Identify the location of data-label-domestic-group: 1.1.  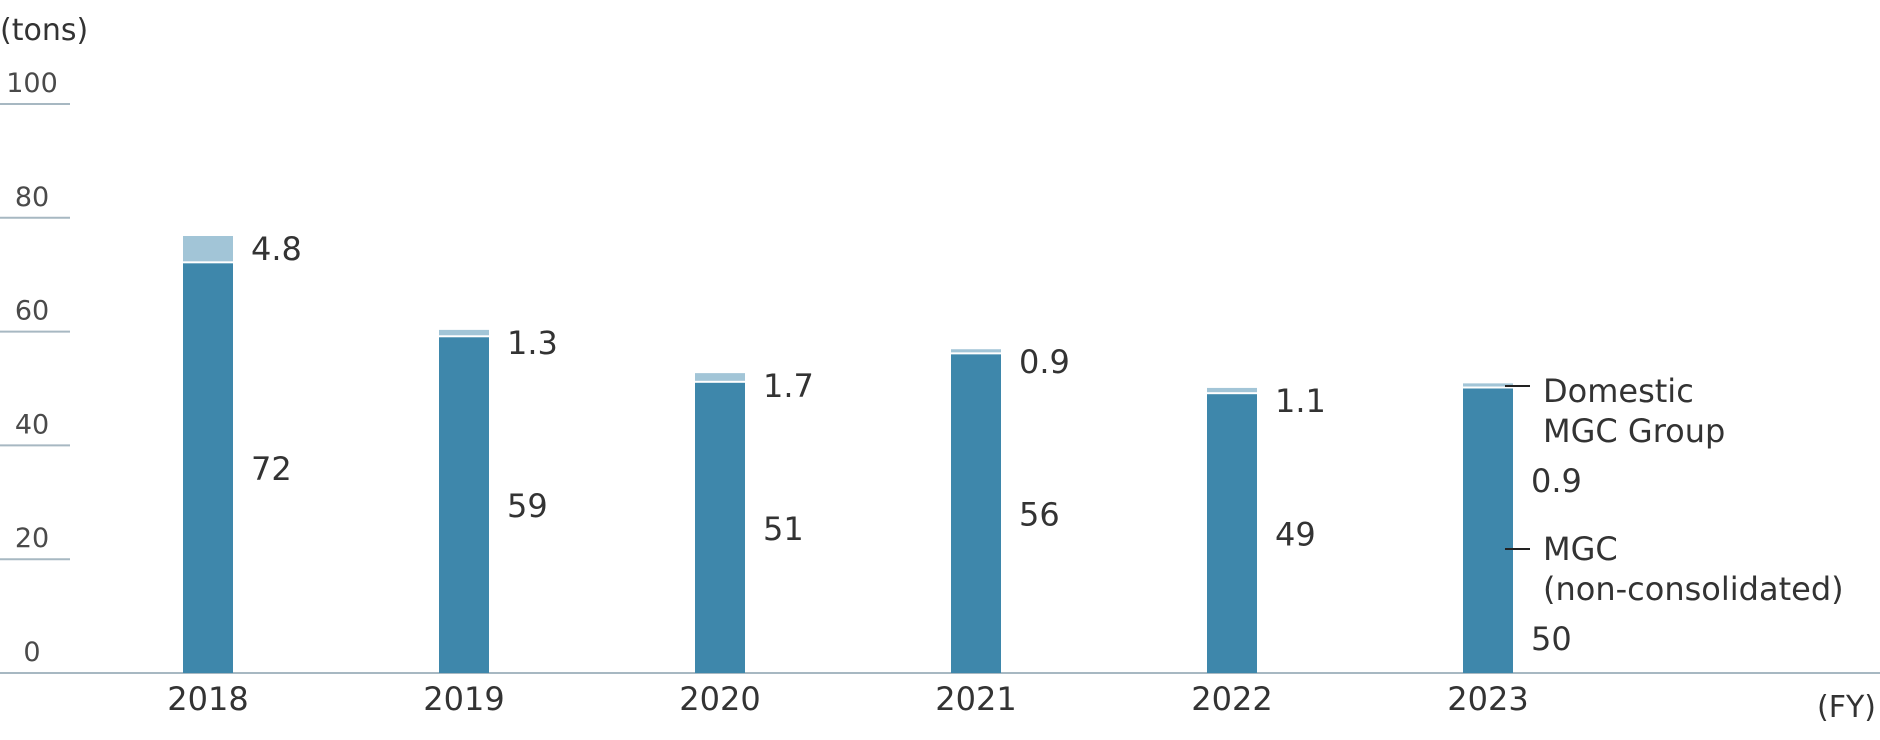
(1300, 401).